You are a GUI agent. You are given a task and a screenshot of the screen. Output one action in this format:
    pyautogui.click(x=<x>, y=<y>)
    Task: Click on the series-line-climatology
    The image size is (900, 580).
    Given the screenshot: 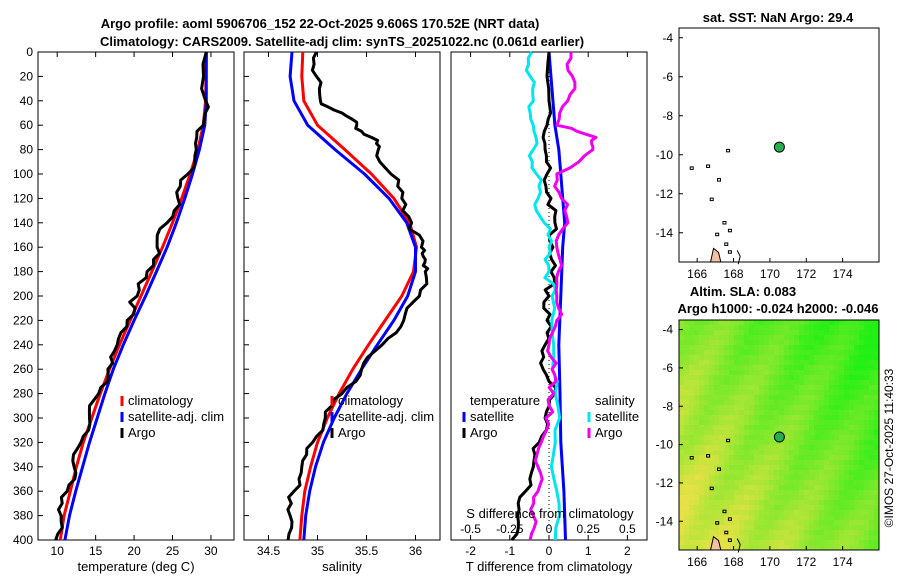 What is the action you would take?
    pyautogui.click(x=358, y=296)
    